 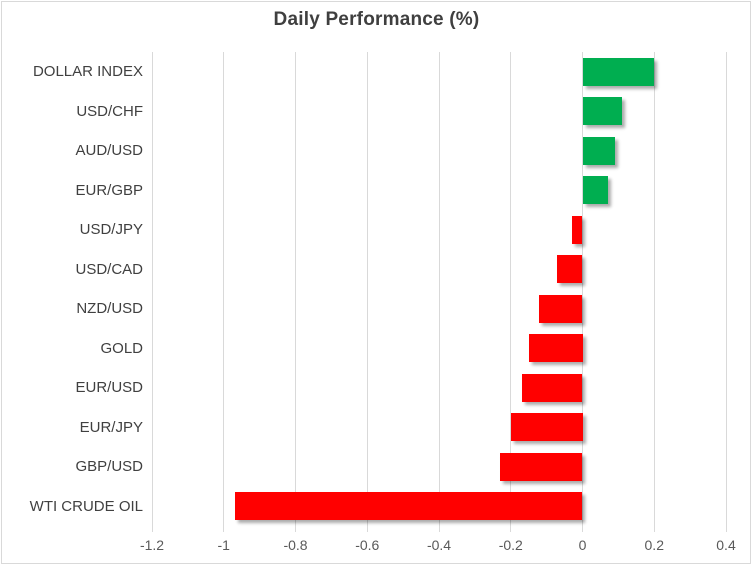 What do you see at coordinates (109, 388) in the screenshot?
I see `category-label: EUR/USD` at bounding box center [109, 388].